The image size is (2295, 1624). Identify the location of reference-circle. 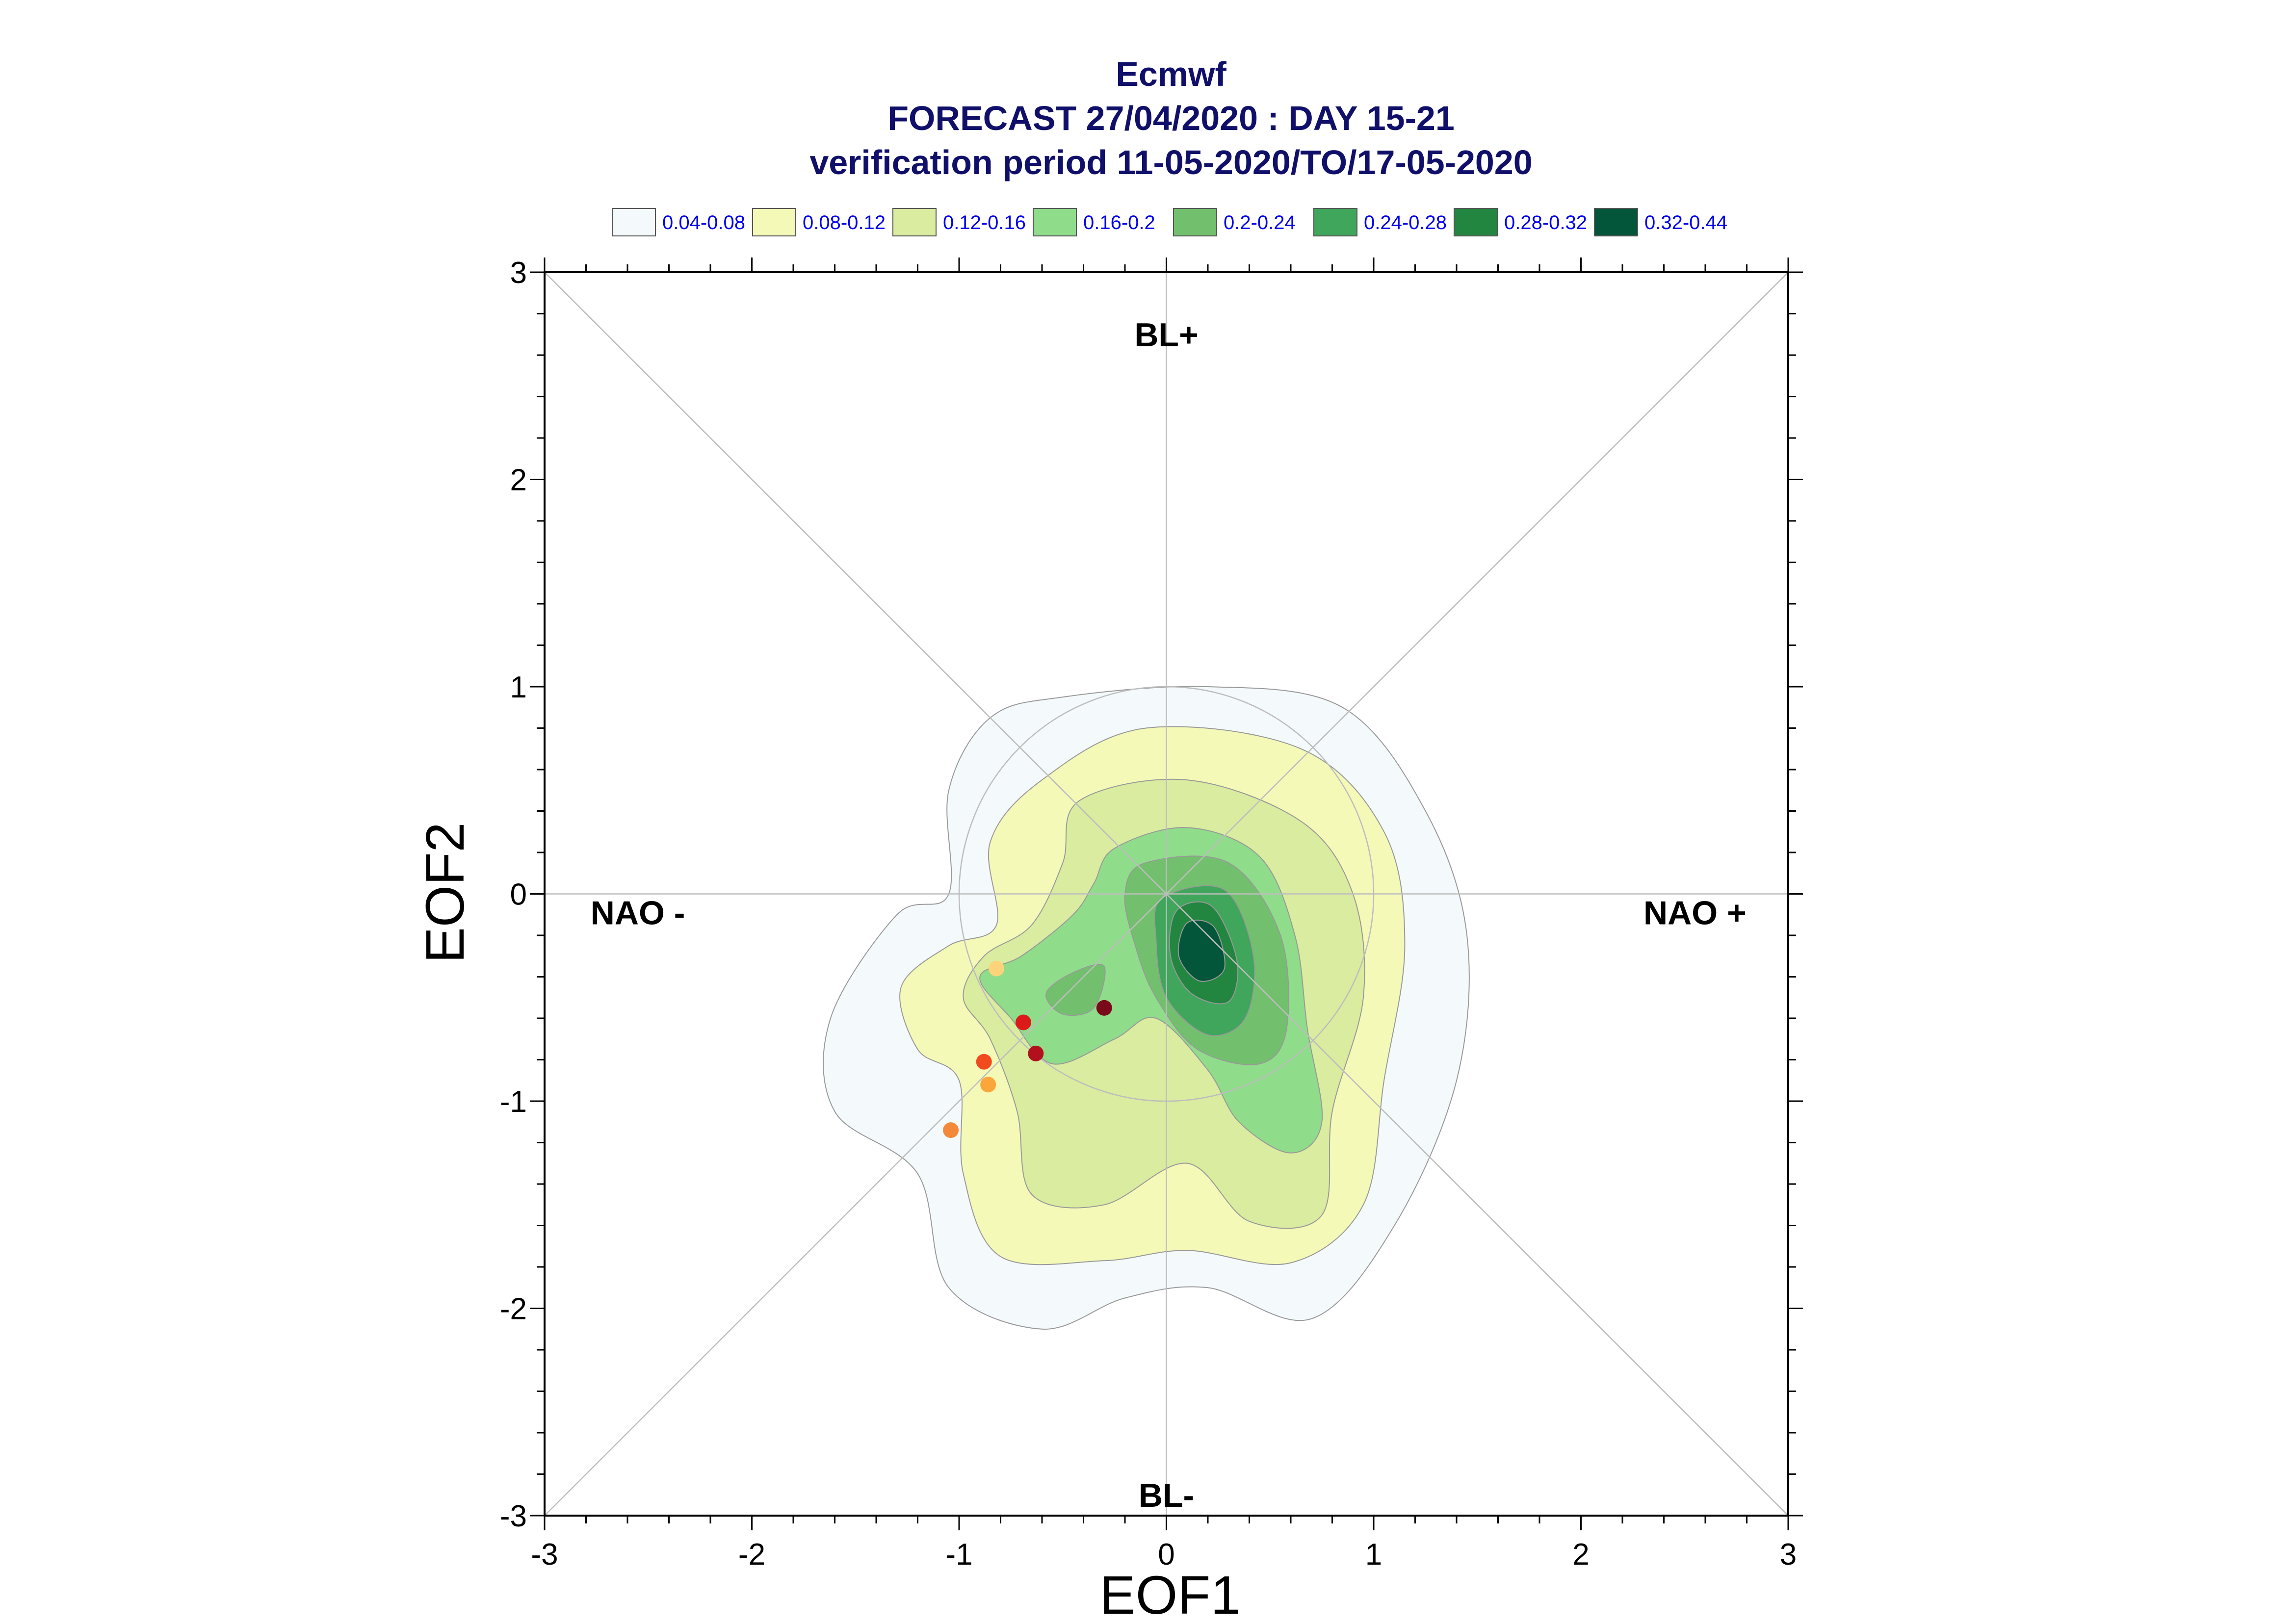
(1166, 894).